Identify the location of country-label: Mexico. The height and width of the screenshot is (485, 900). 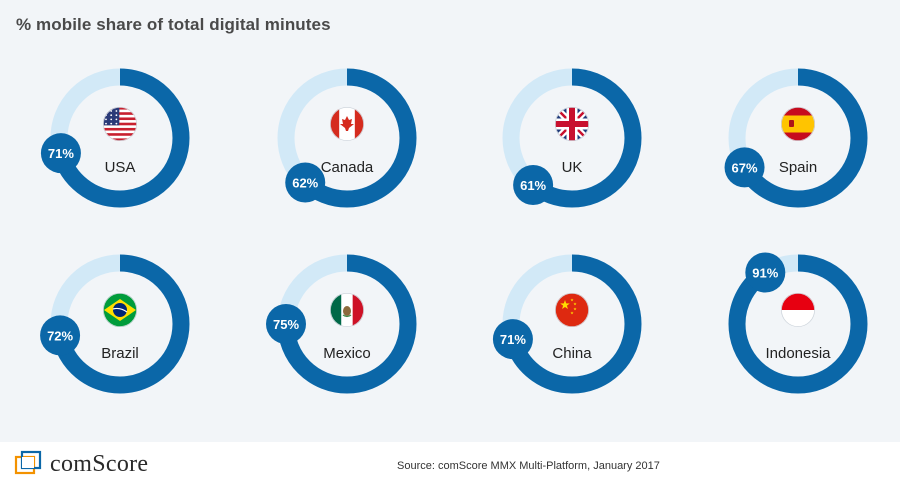
(347, 353).